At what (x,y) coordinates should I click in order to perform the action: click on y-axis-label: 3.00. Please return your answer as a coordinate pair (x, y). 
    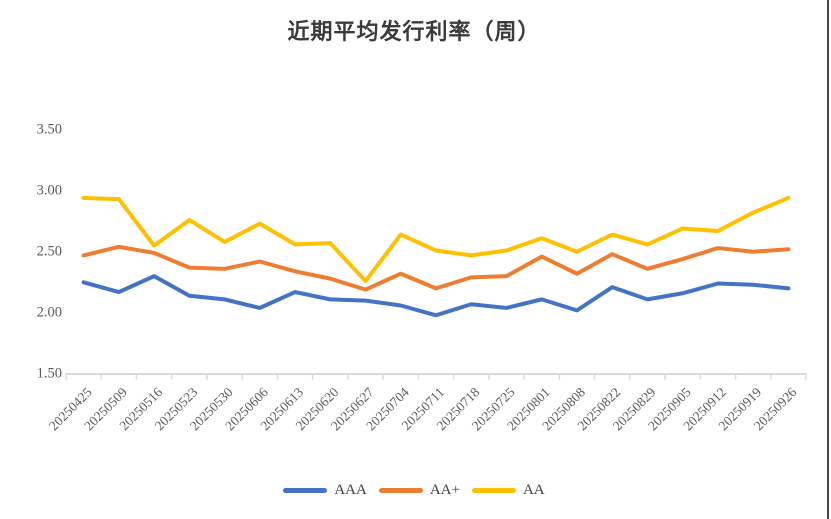
    Looking at the image, I should click on (49, 190).